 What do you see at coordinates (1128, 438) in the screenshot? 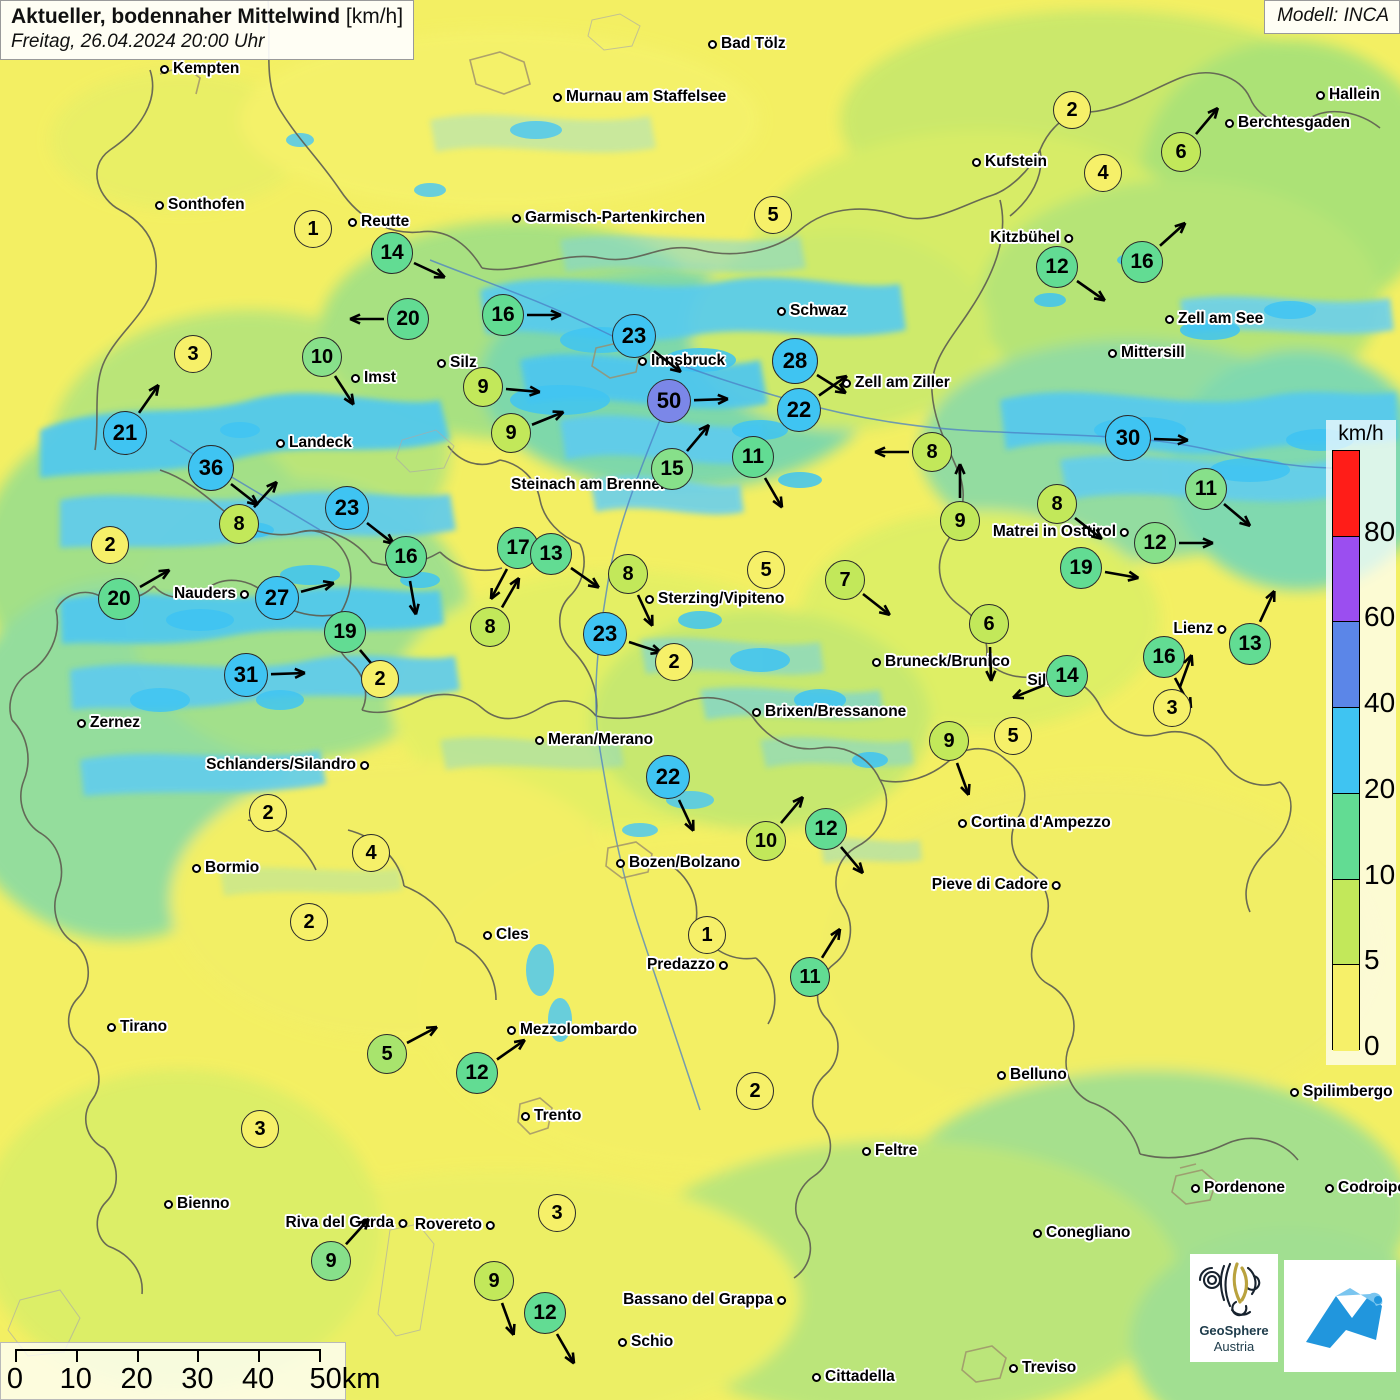
I see `wind-speed-bubble: 30` at bounding box center [1128, 438].